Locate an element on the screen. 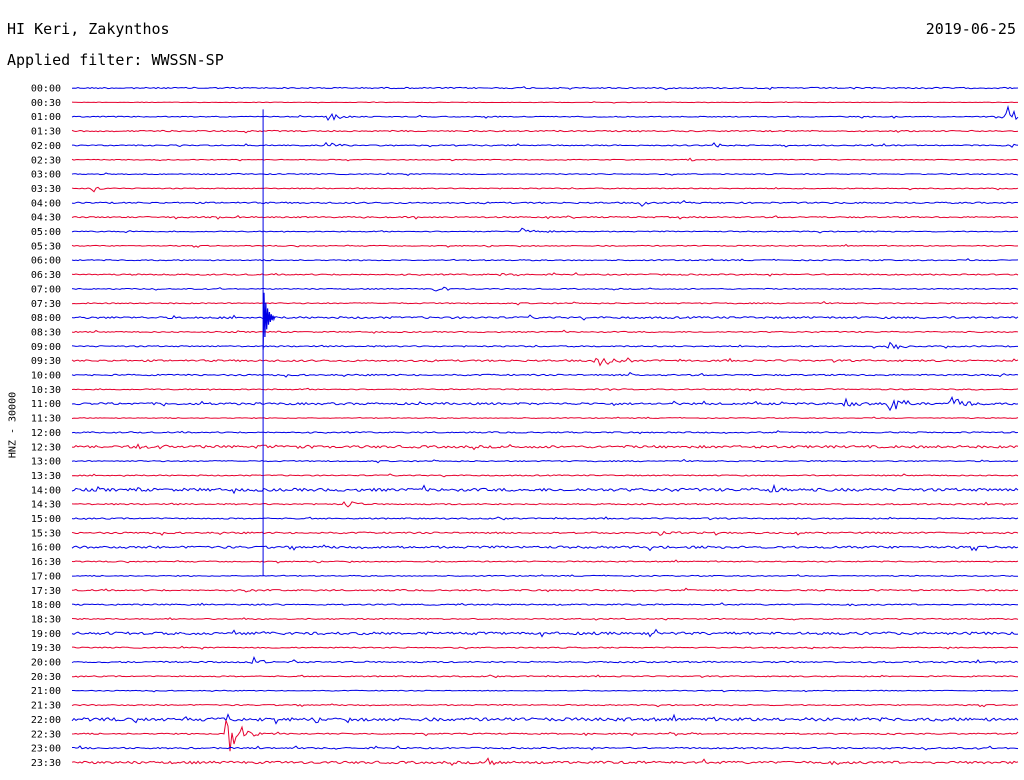 The width and height of the screenshot is (1024, 780). tick-label: 12:30 is located at coordinates (46, 447).